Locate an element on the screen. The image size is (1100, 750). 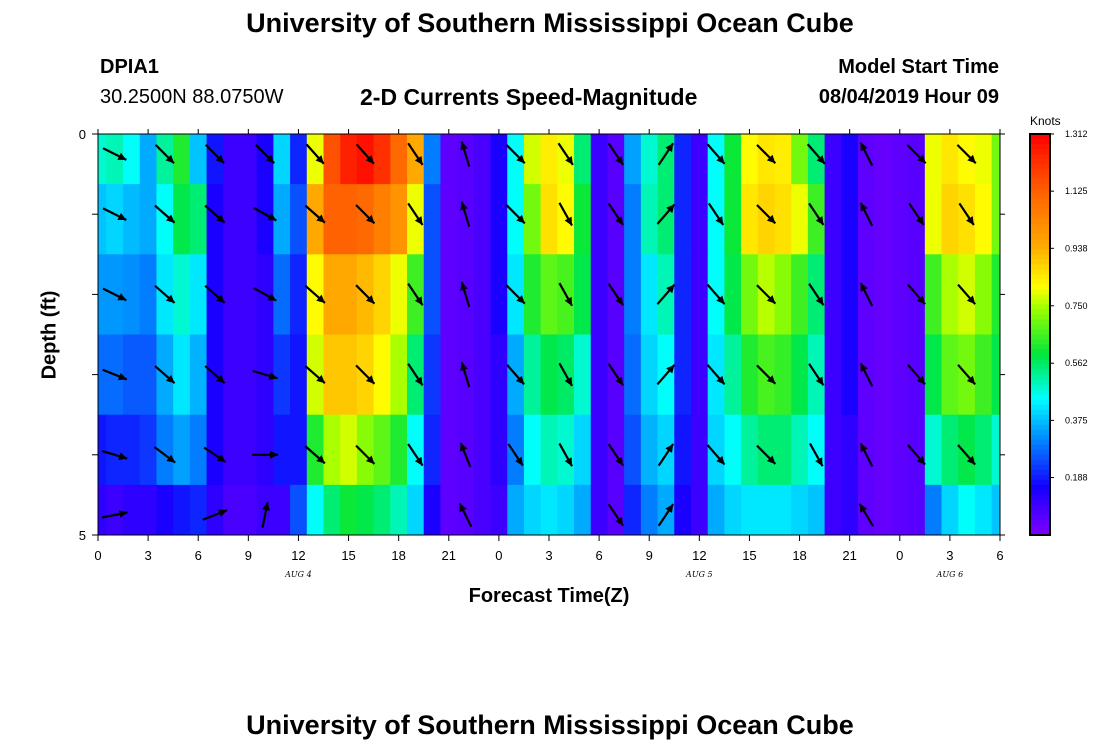
x-tick-label: 6 is located at coordinates (999, 555).